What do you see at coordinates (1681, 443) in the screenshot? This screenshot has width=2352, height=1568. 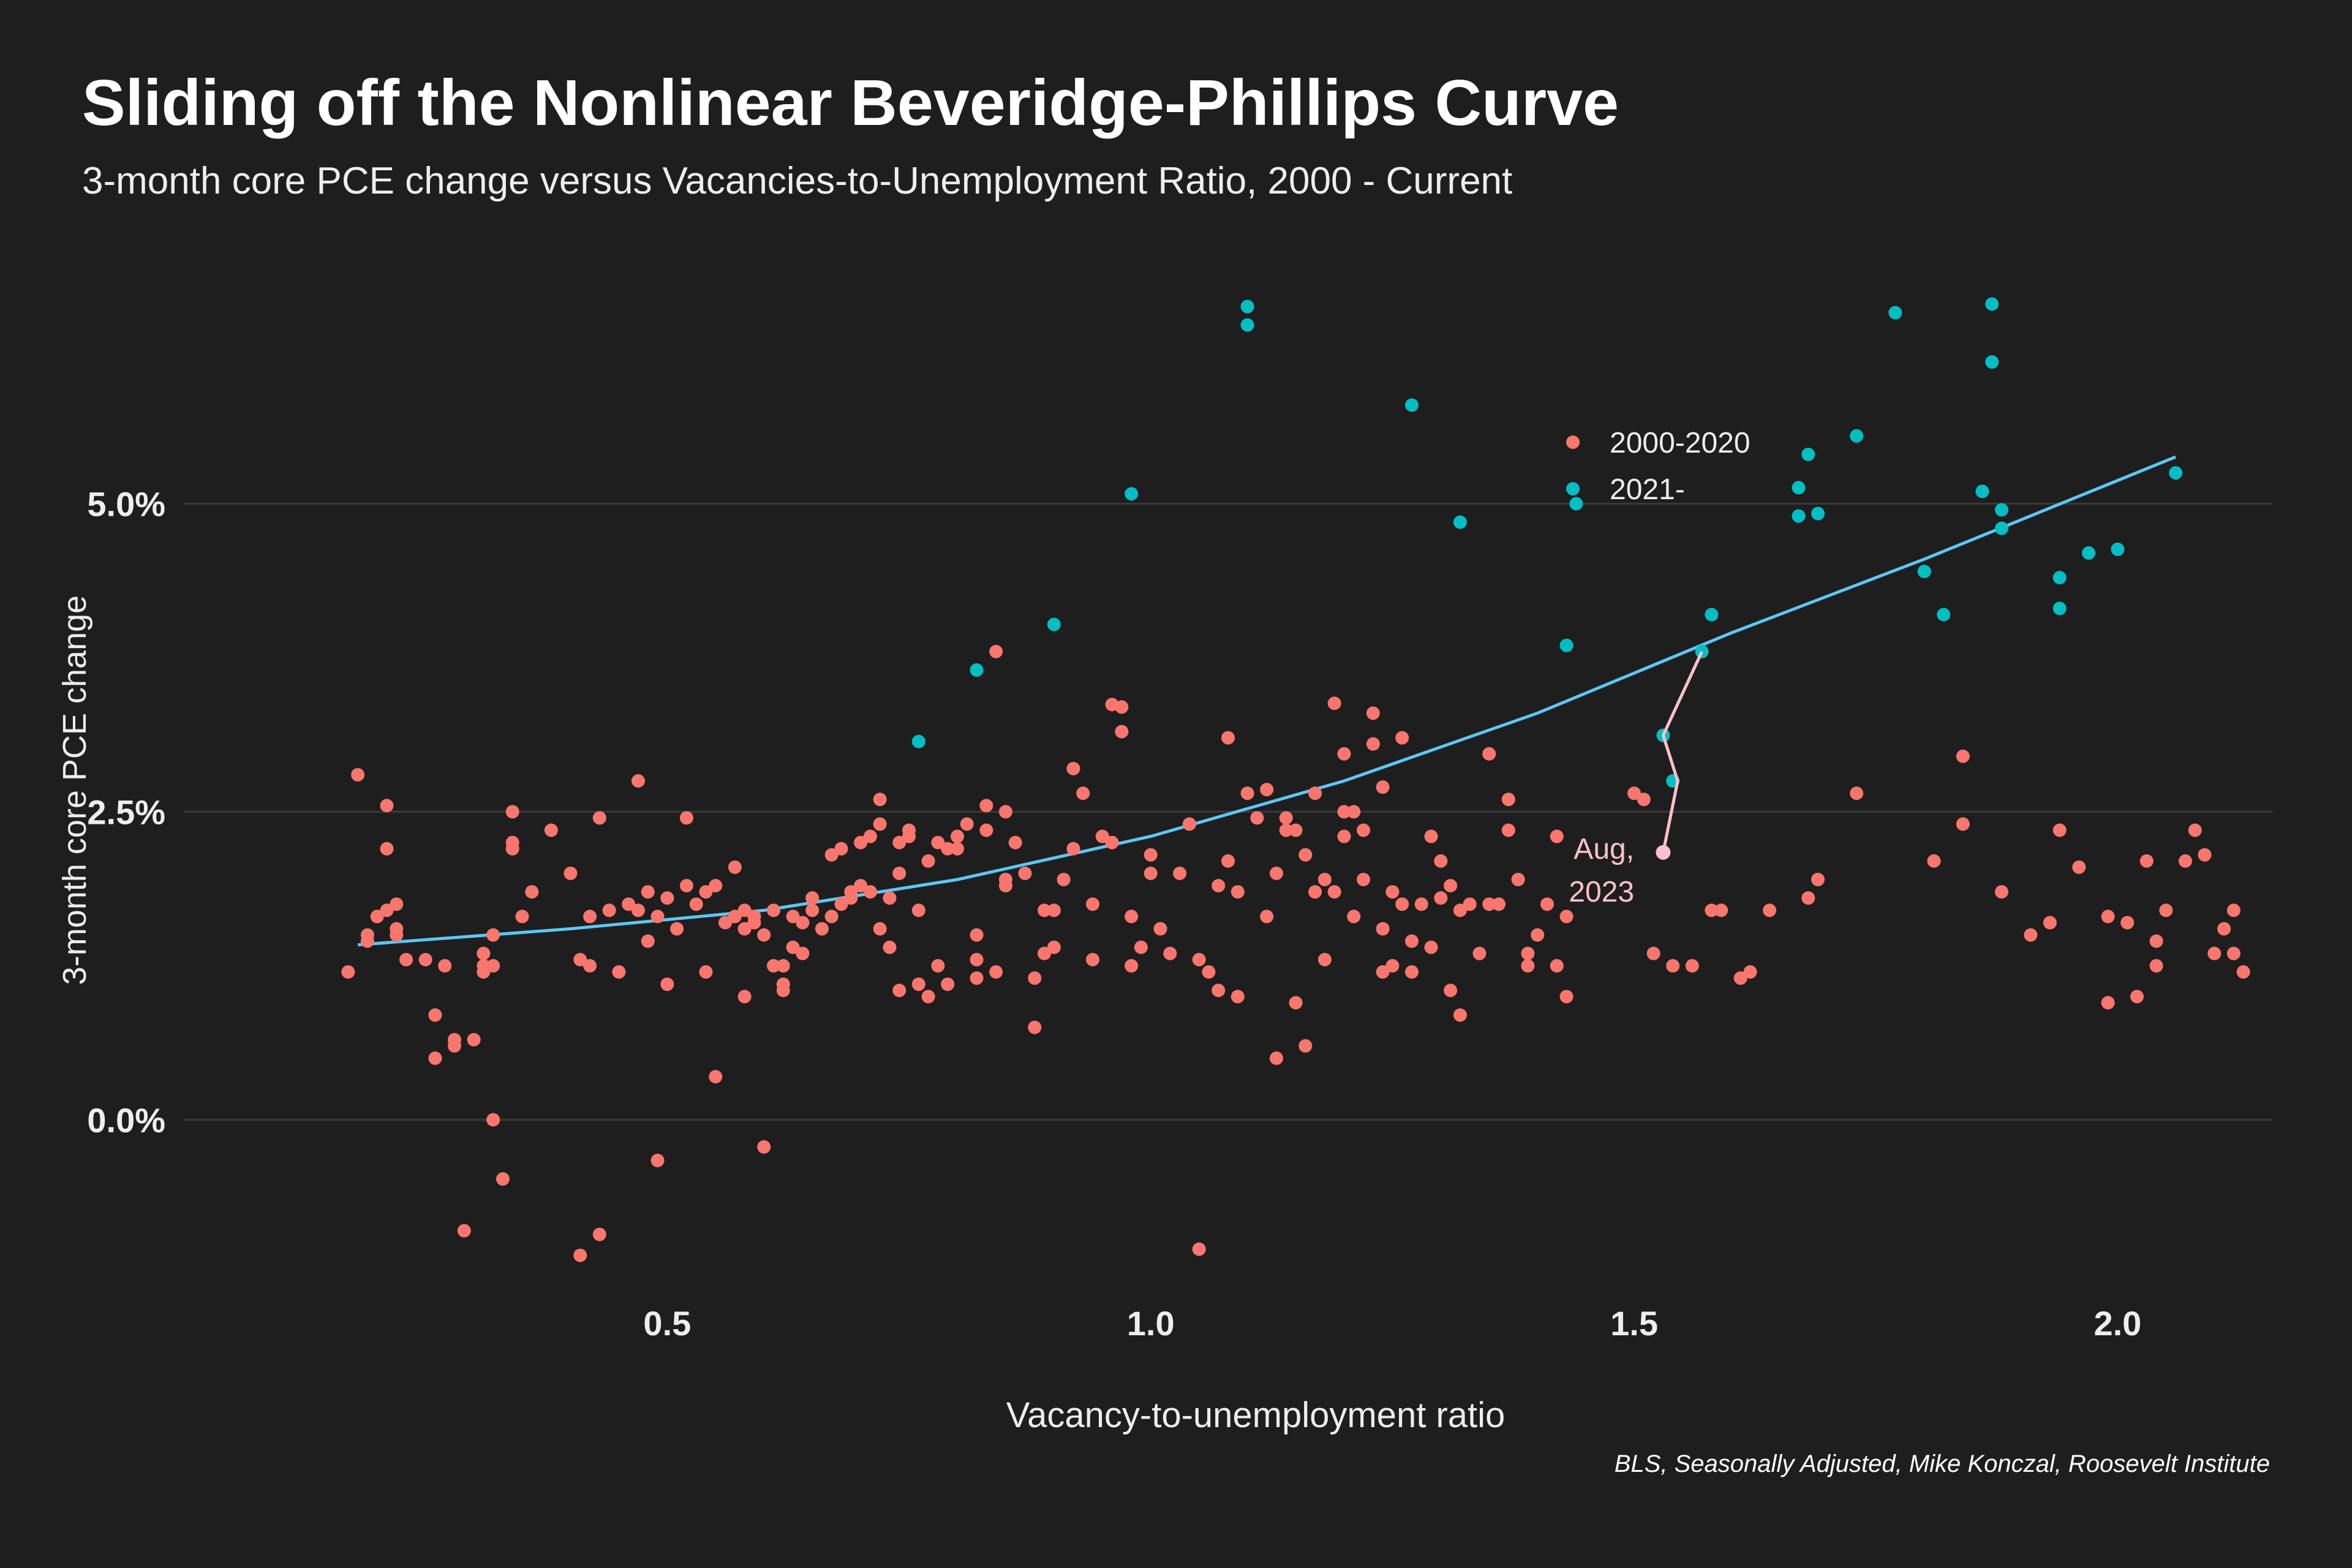 I see `legend-label: 2000-2020` at bounding box center [1681, 443].